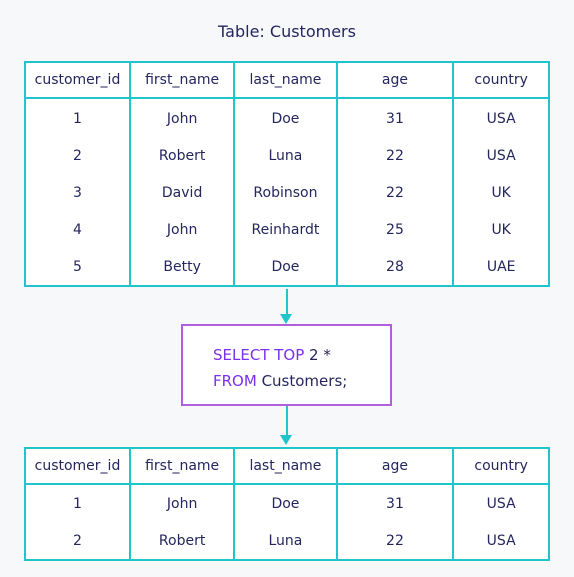  I want to click on cell: Betty, so click(182, 267).